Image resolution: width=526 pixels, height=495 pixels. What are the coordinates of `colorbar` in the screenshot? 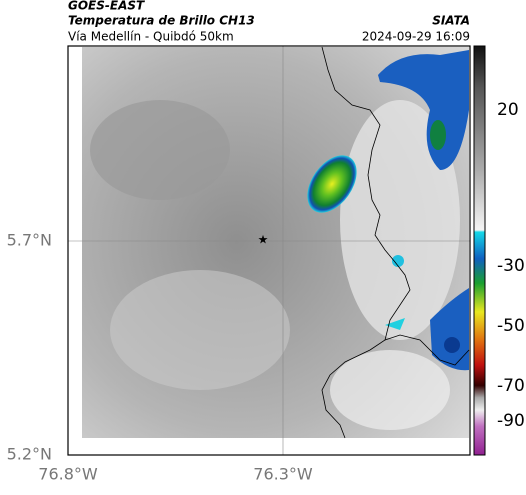 It's located at (479, 250).